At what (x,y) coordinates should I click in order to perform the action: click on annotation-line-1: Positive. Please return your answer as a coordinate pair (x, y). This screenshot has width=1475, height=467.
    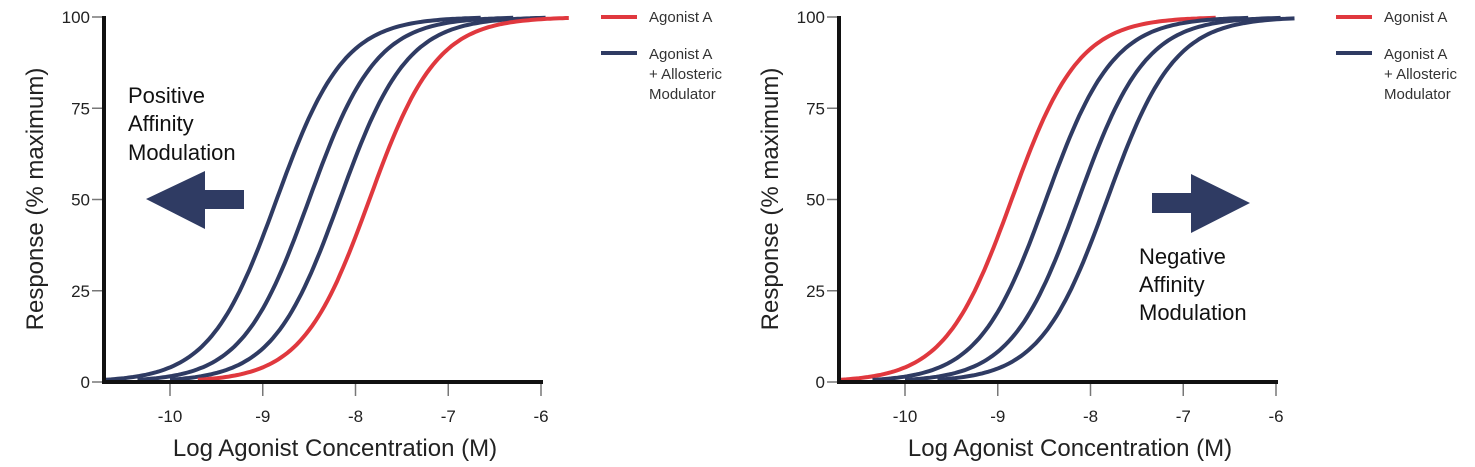
    Looking at the image, I should click on (166, 95).